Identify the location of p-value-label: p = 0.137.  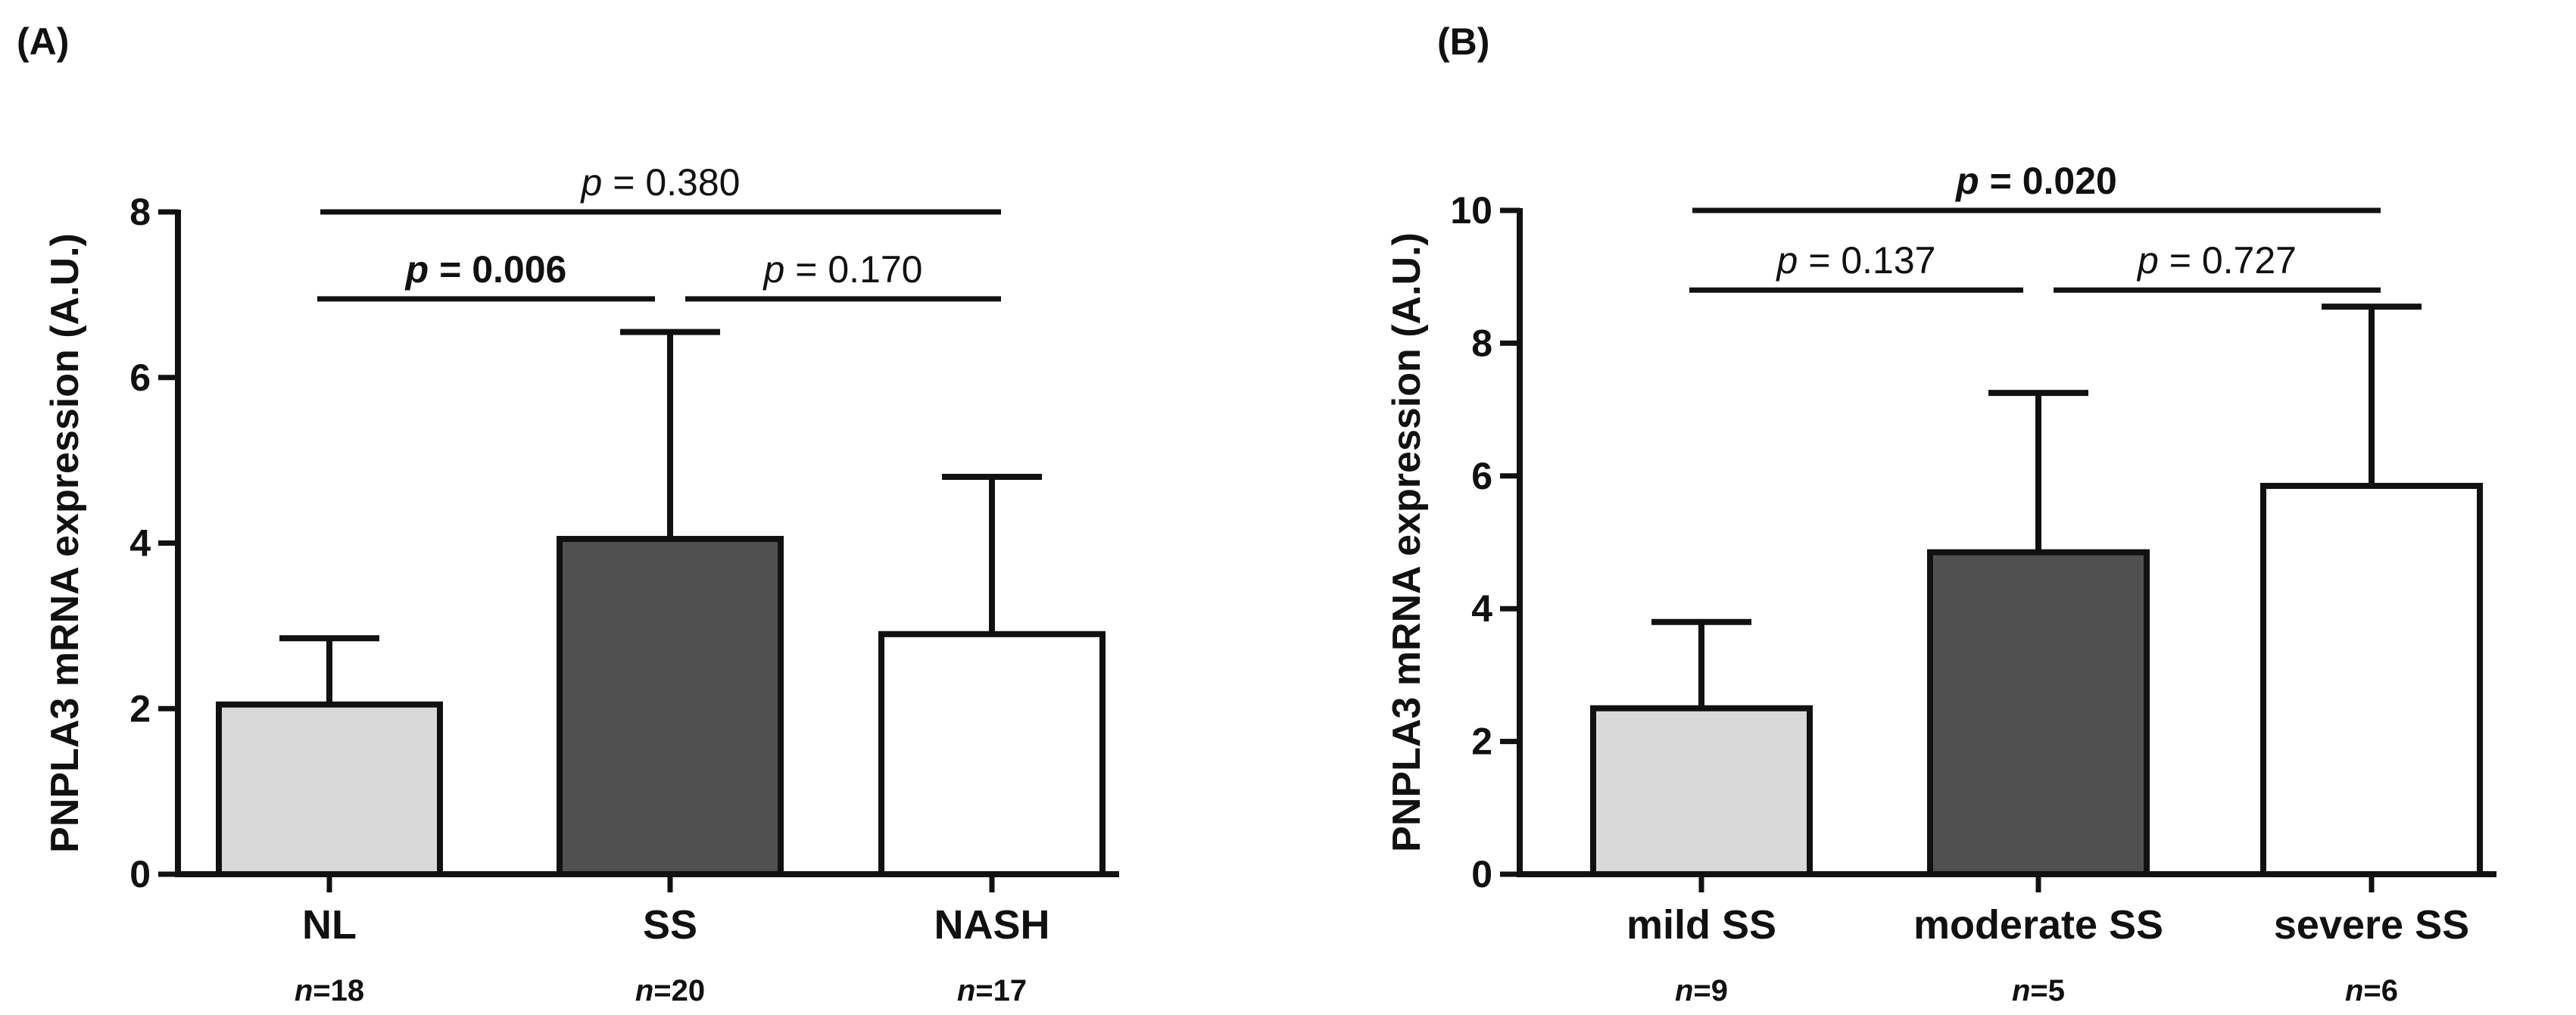
(1856, 260).